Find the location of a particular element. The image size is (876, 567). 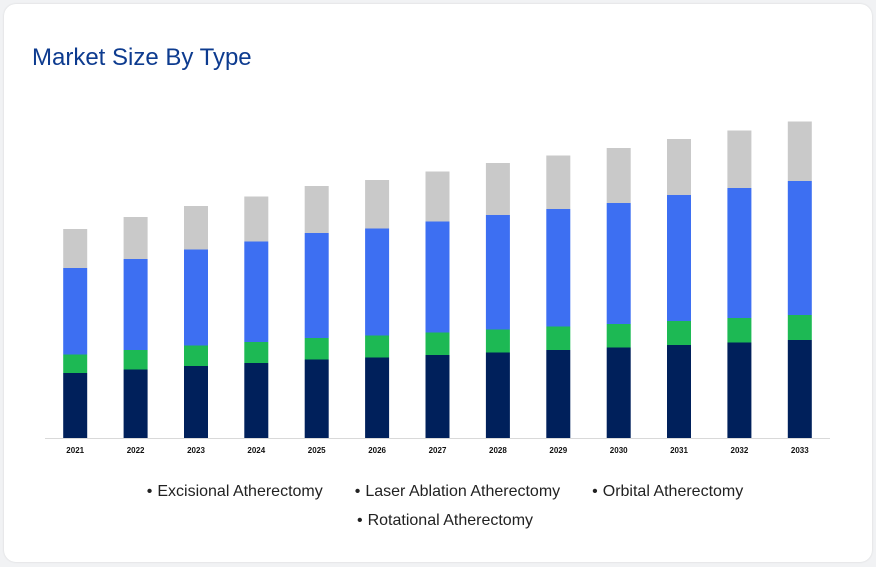

bar-segment-excisional-atherectomy-2028 is located at coordinates (497, 395).